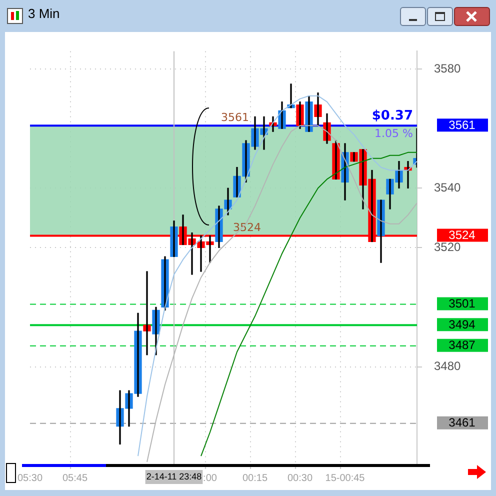  Describe the element at coordinates (75, 478) in the screenshot. I see `x-tick-label: 05:45` at that location.